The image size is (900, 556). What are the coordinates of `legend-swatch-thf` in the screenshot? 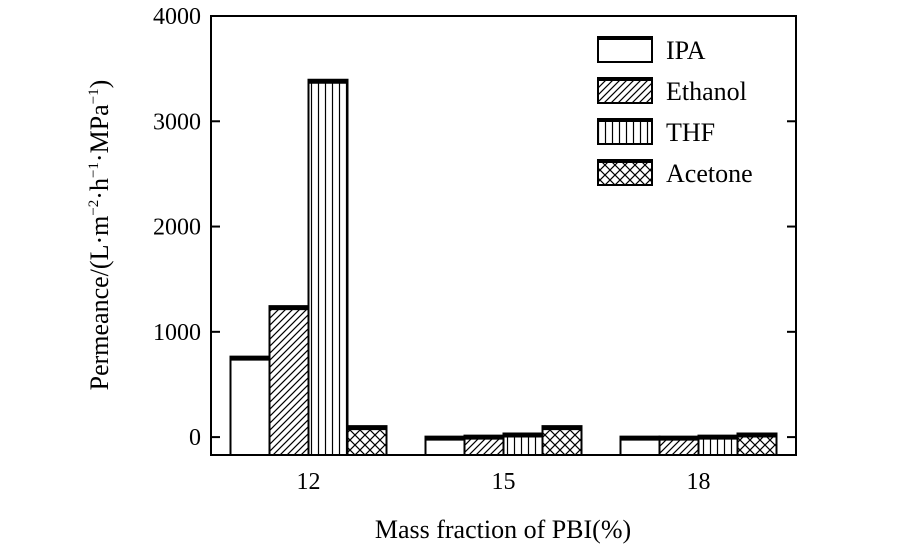 It's located at (625, 132).